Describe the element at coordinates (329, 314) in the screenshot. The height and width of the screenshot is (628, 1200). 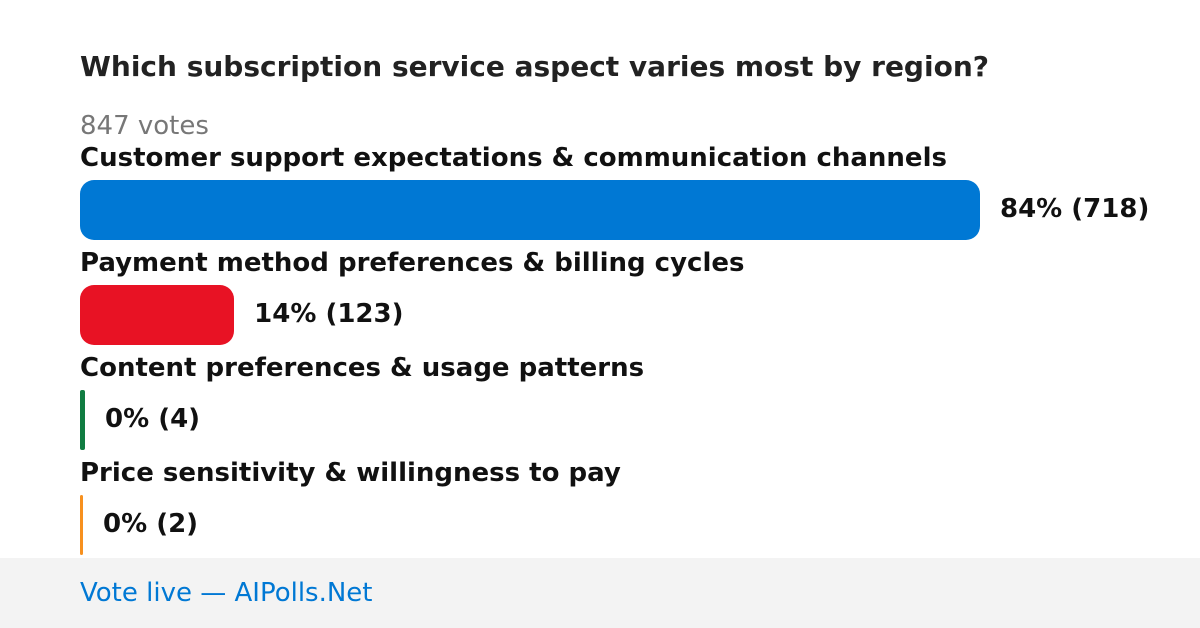
I see `result-label: 14% (123)` at that location.